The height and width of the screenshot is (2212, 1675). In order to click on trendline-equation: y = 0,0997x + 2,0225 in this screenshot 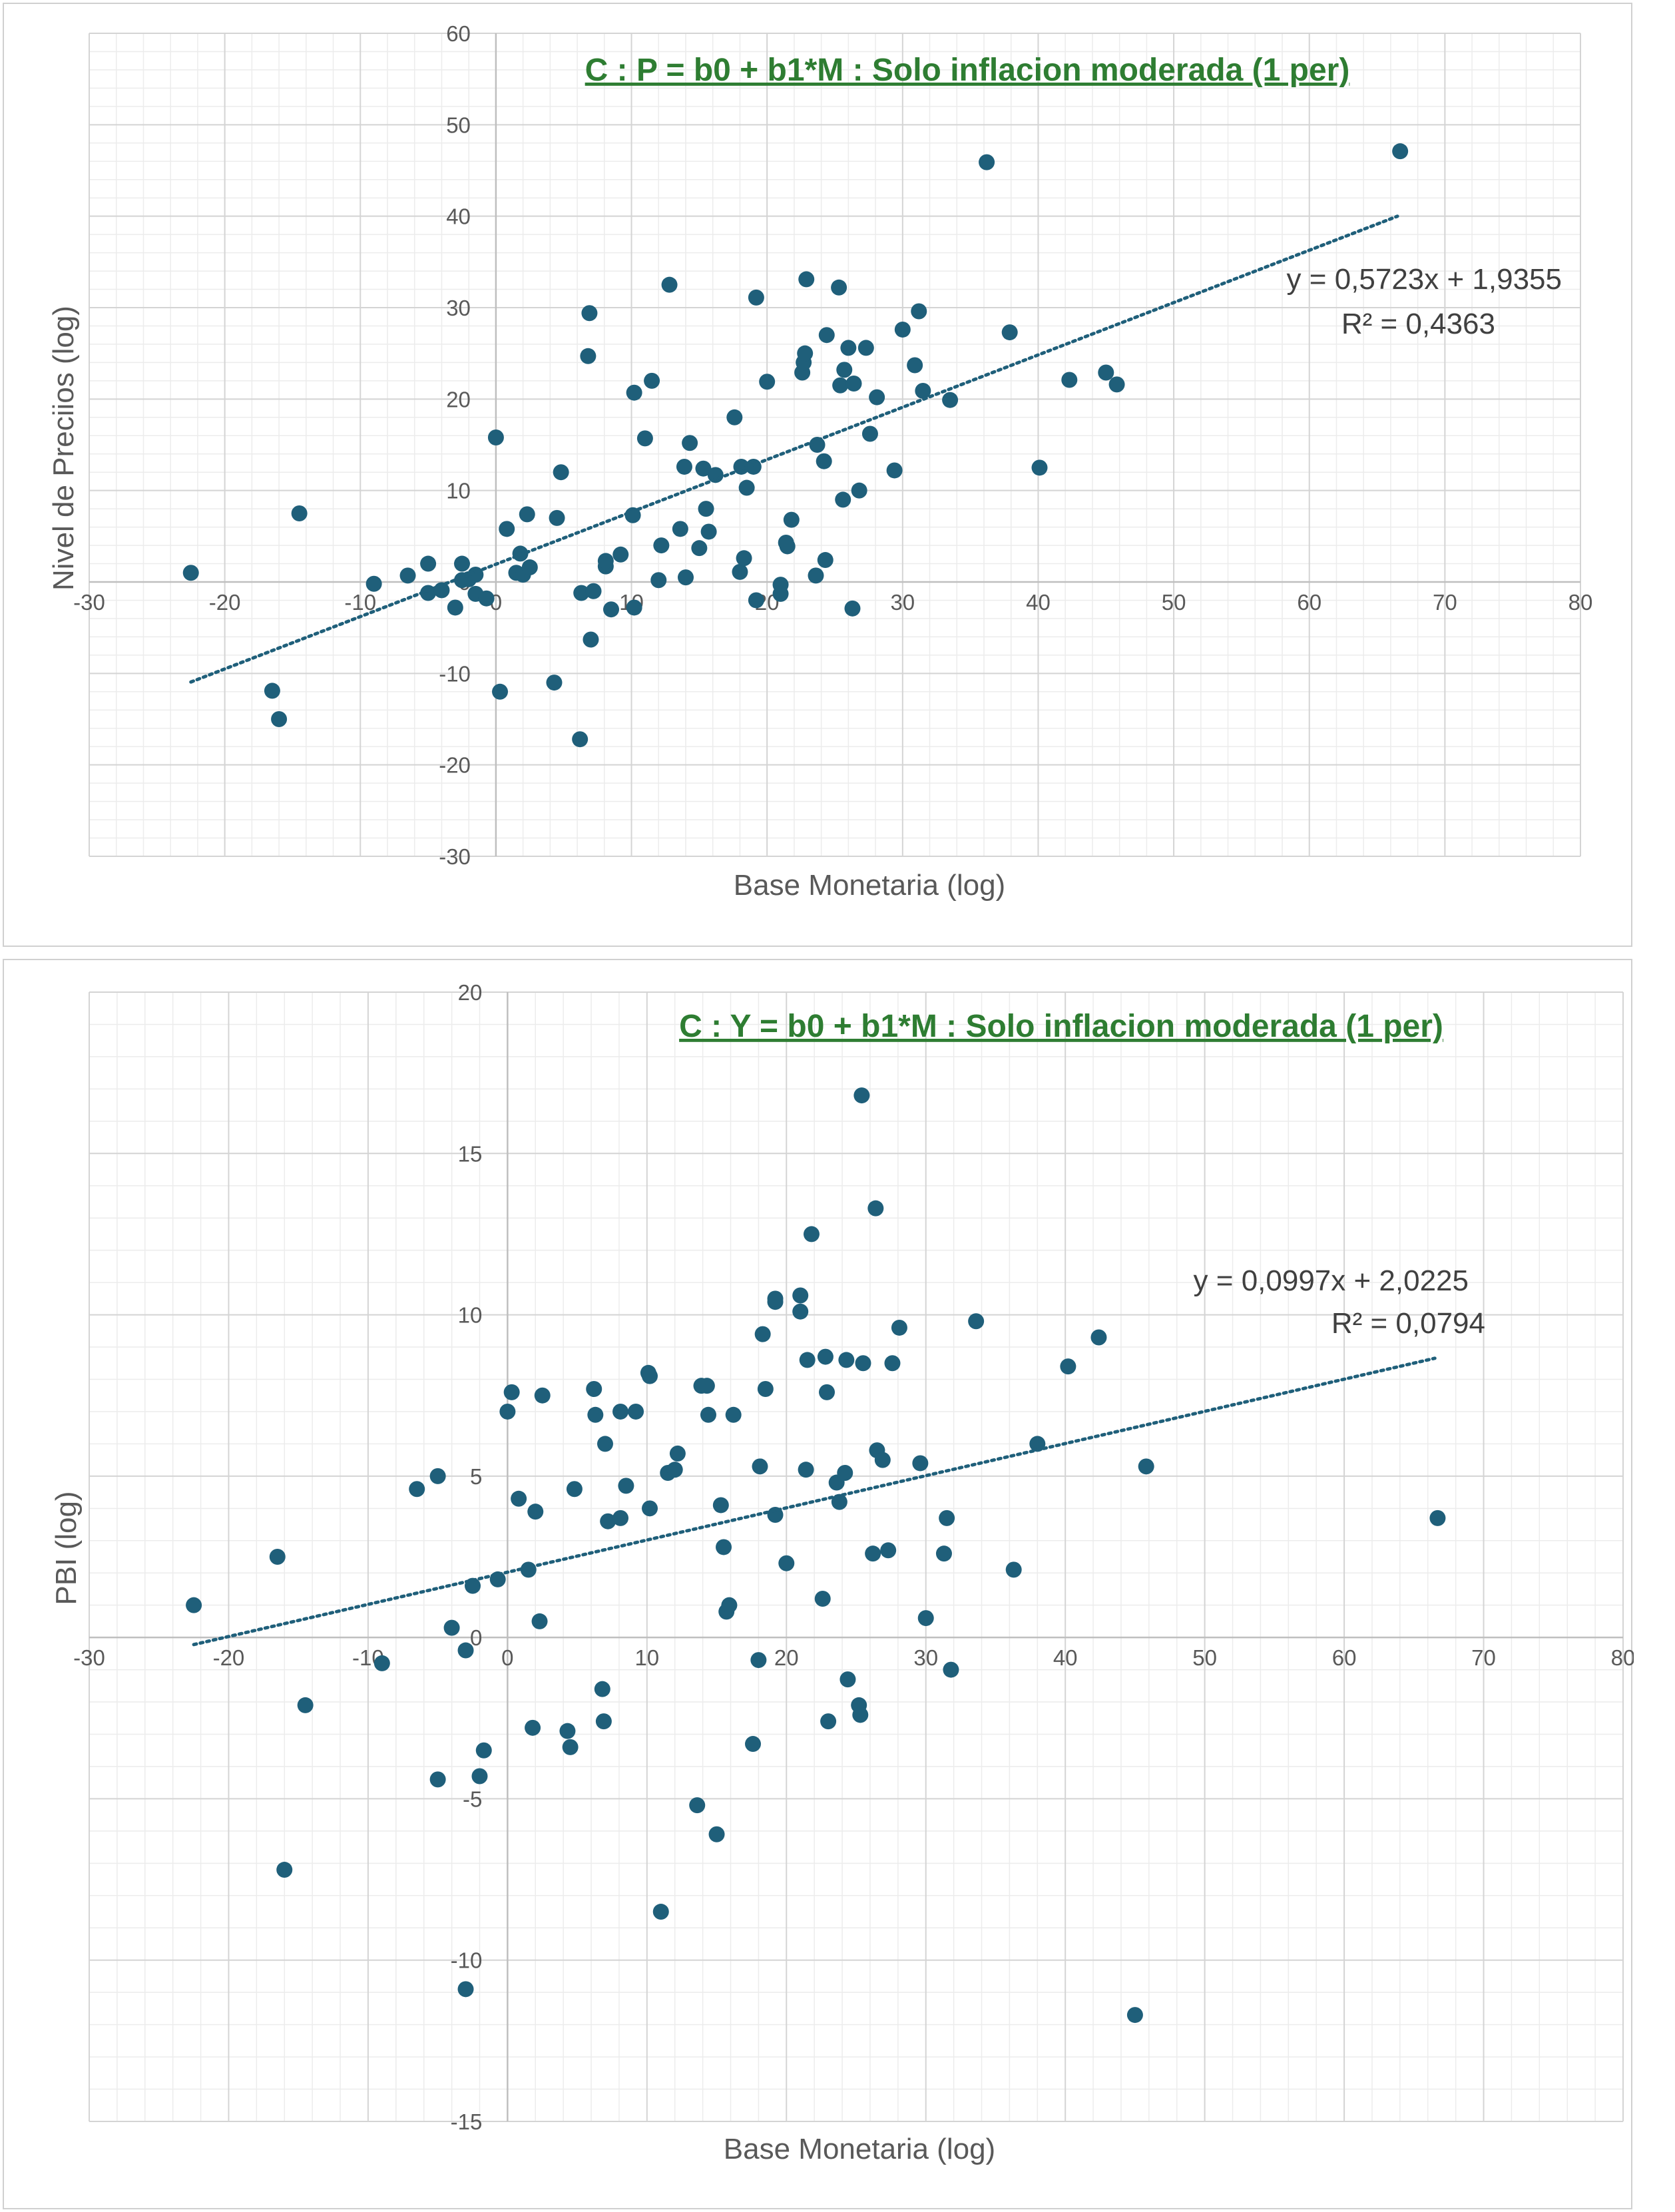, I will do `click(1331, 1281)`.